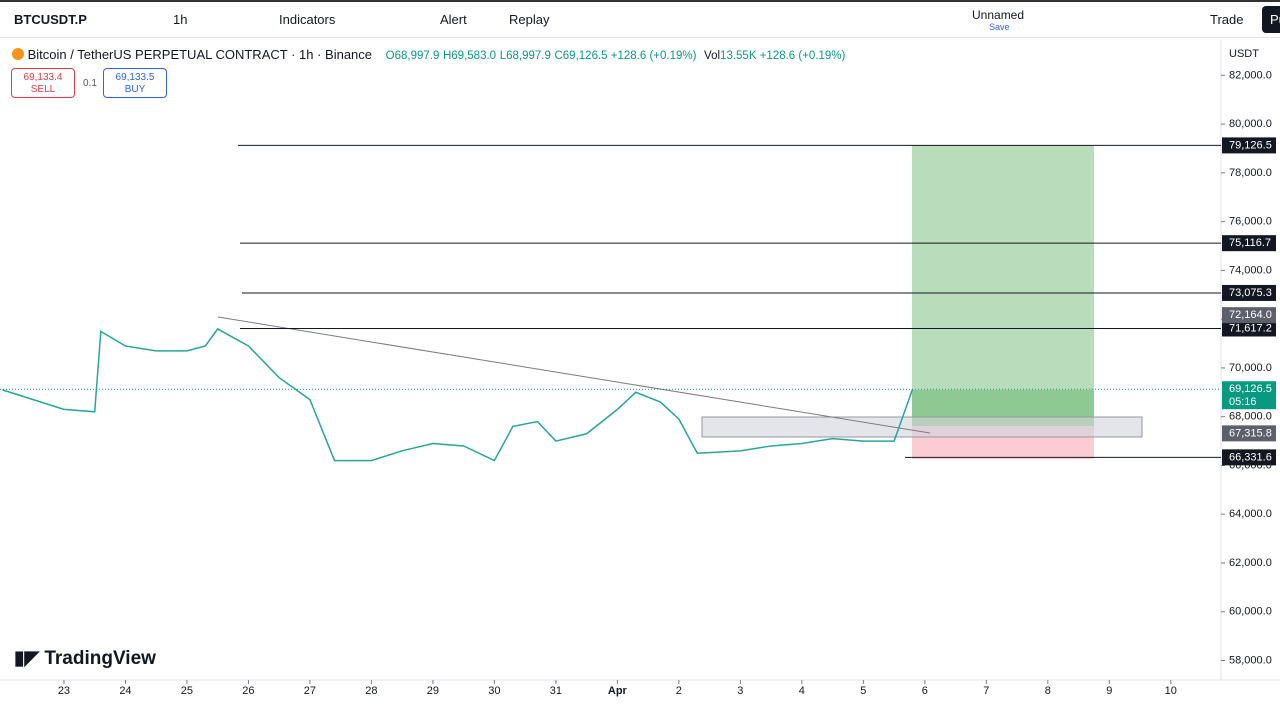  Describe the element at coordinates (1048, 691) in the screenshot. I see `x-tick-label: 8` at that location.